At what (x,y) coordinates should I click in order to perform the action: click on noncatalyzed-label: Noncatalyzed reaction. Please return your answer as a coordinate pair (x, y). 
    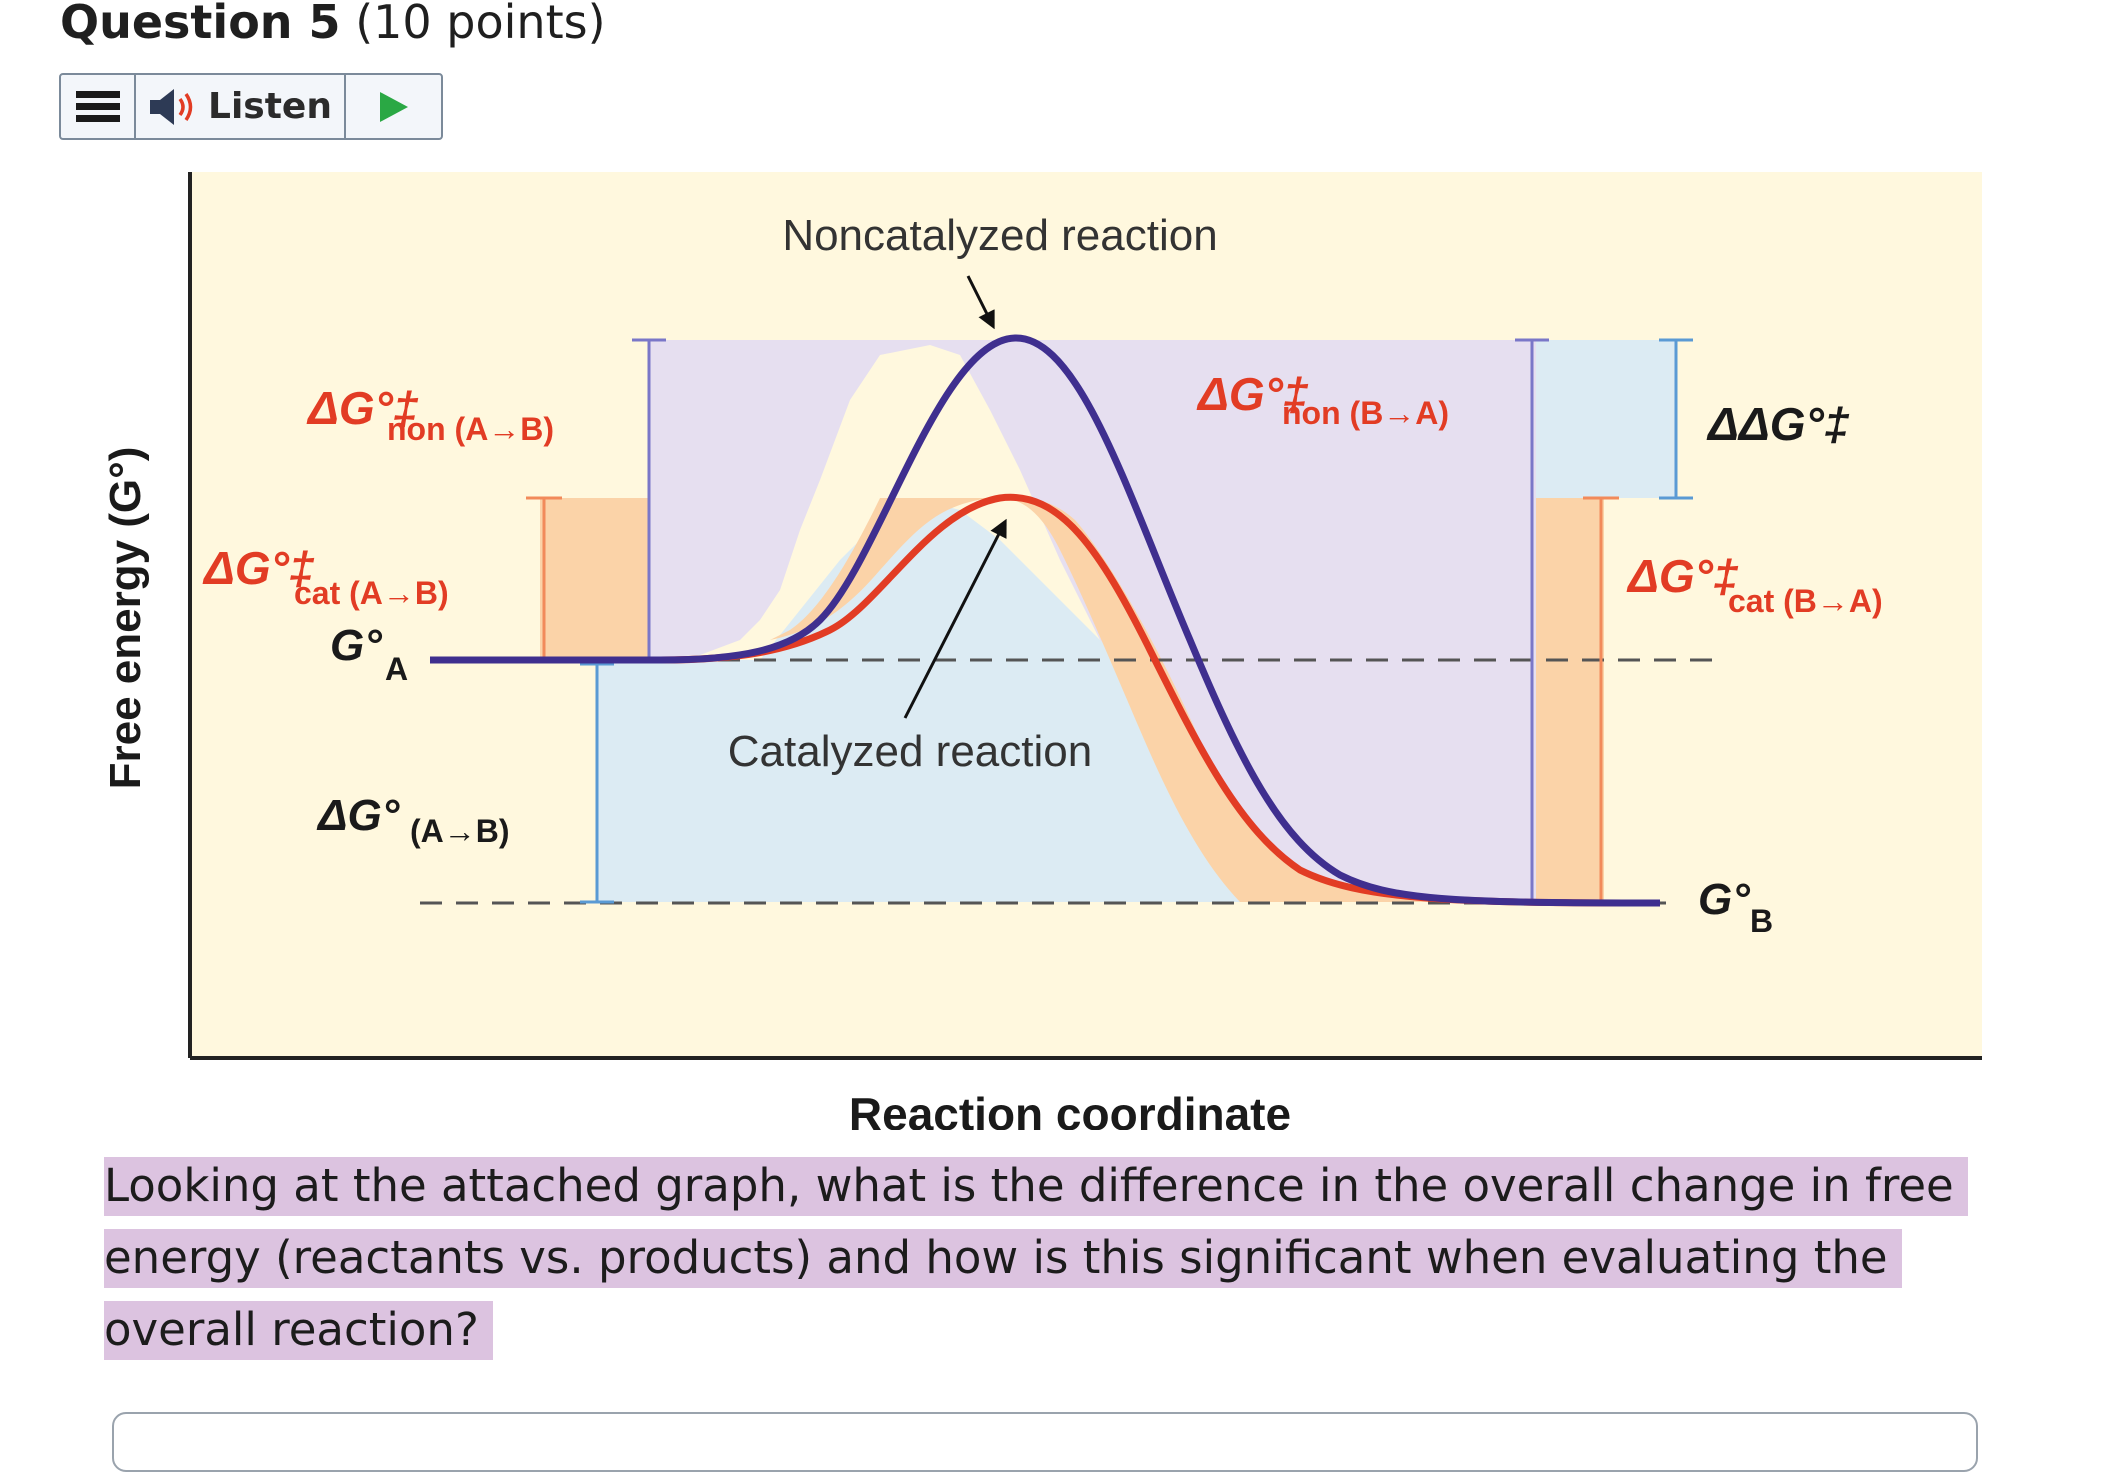
    Looking at the image, I should click on (999, 235).